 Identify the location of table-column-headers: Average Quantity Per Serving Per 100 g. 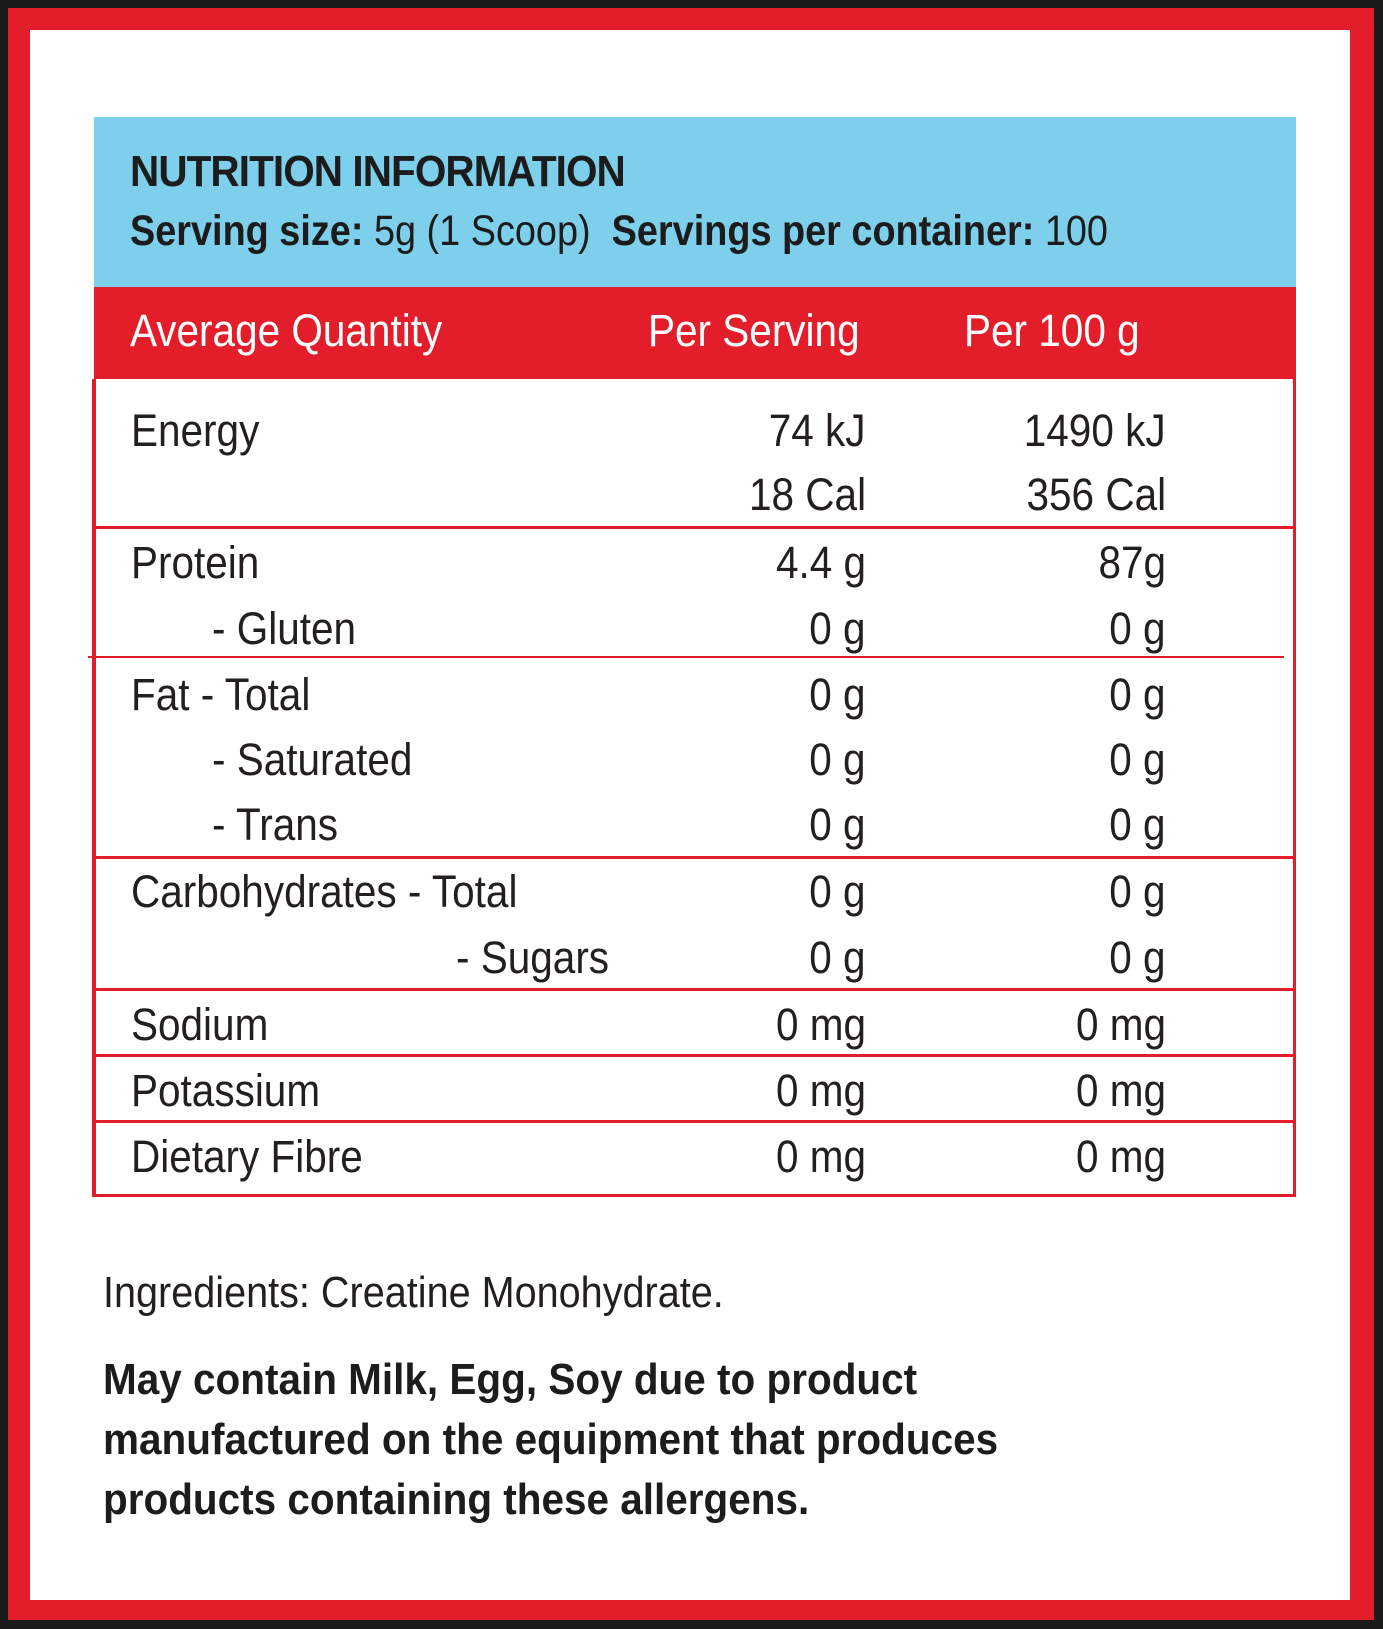
(695, 333).